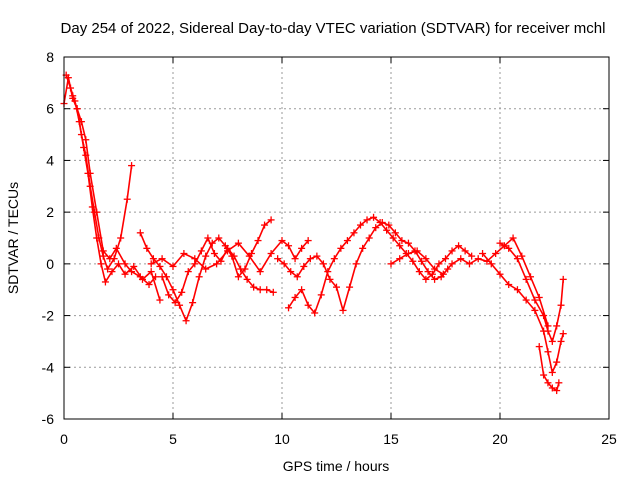  Describe the element at coordinates (48, 367) in the screenshot. I see `y-tick-label: -4` at that location.